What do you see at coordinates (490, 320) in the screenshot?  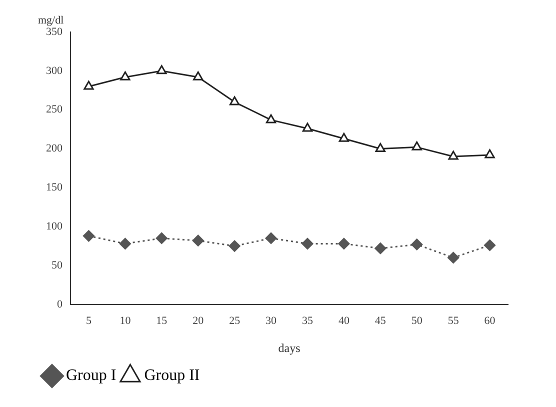 I see `x-tick-label: 60` at bounding box center [490, 320].